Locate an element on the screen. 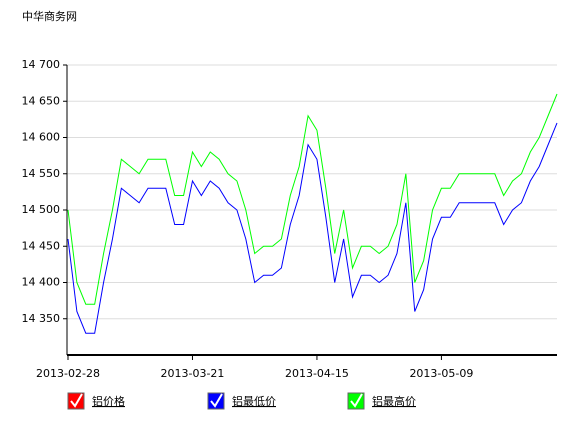  legend-item: 铝最低价 is located at coordinates (241, 401).